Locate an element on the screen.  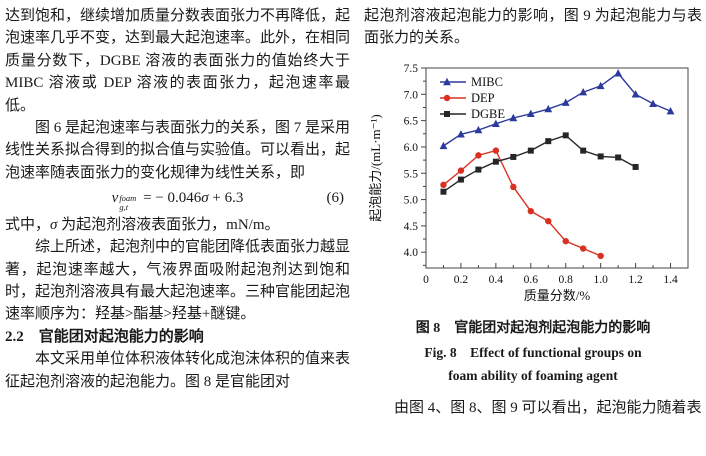
x-tick-label: 1.4 is located at coordinates (670, 280).